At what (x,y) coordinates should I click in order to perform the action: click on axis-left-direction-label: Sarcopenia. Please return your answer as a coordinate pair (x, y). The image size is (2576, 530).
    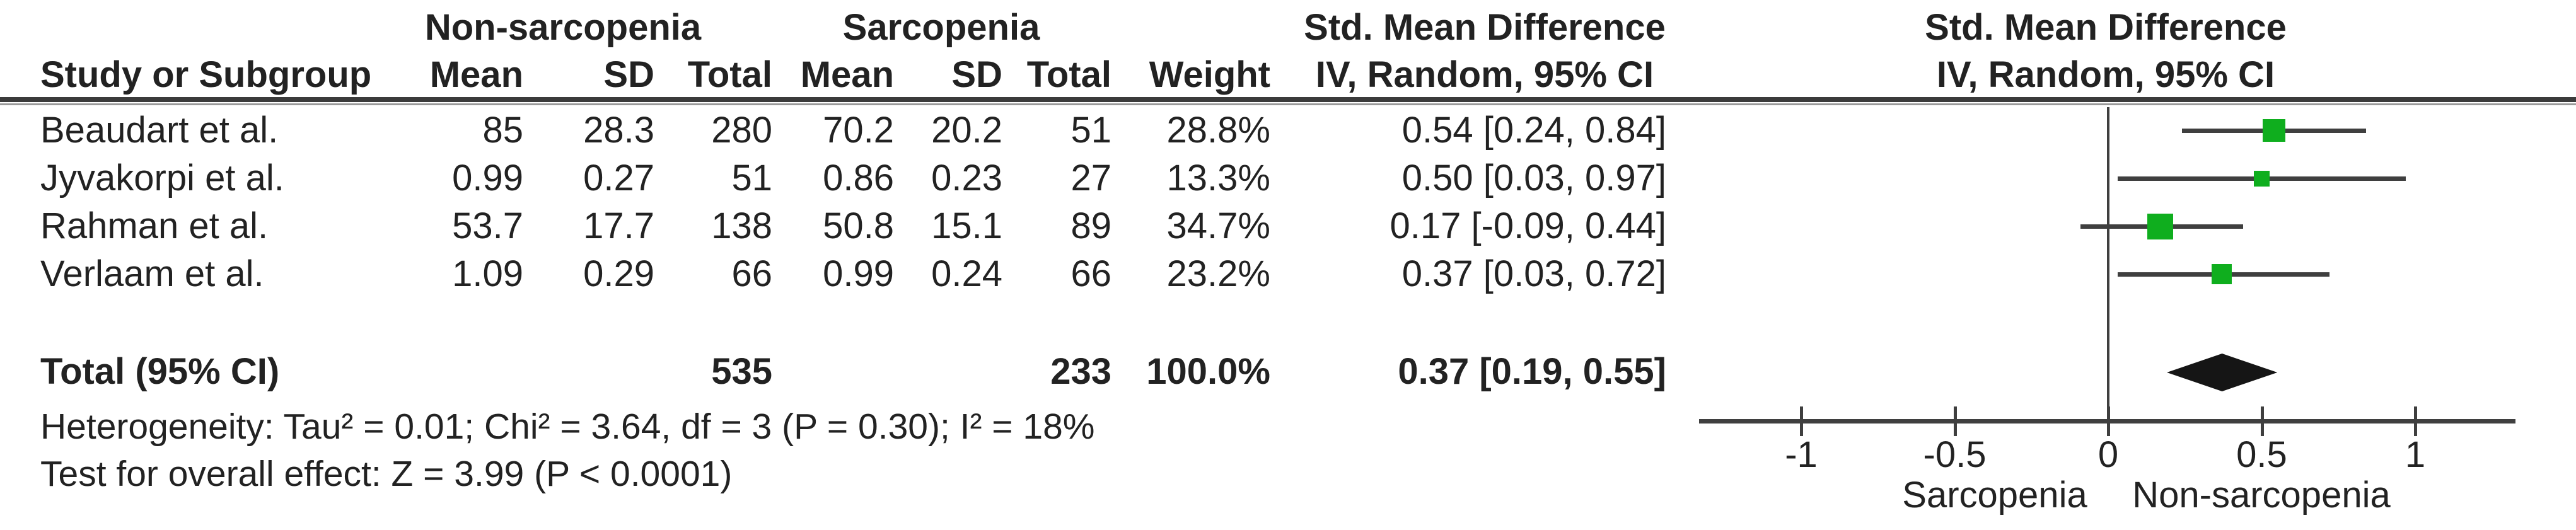
    Looking at the image, I should click on (1995, 495).